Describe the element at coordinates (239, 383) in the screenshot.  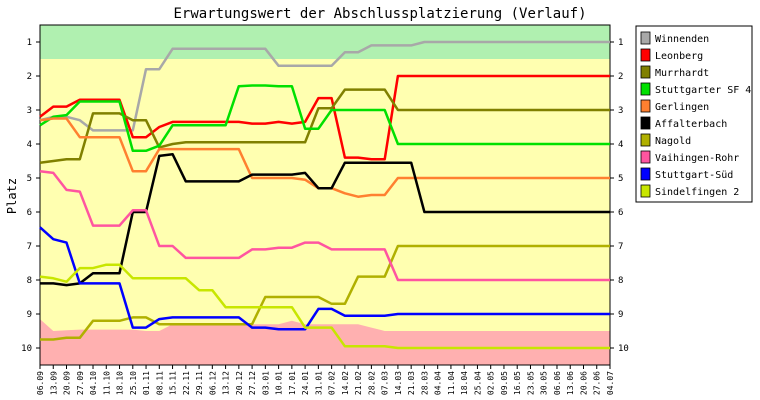
I see `x-tick-label: 20.12` at that location.